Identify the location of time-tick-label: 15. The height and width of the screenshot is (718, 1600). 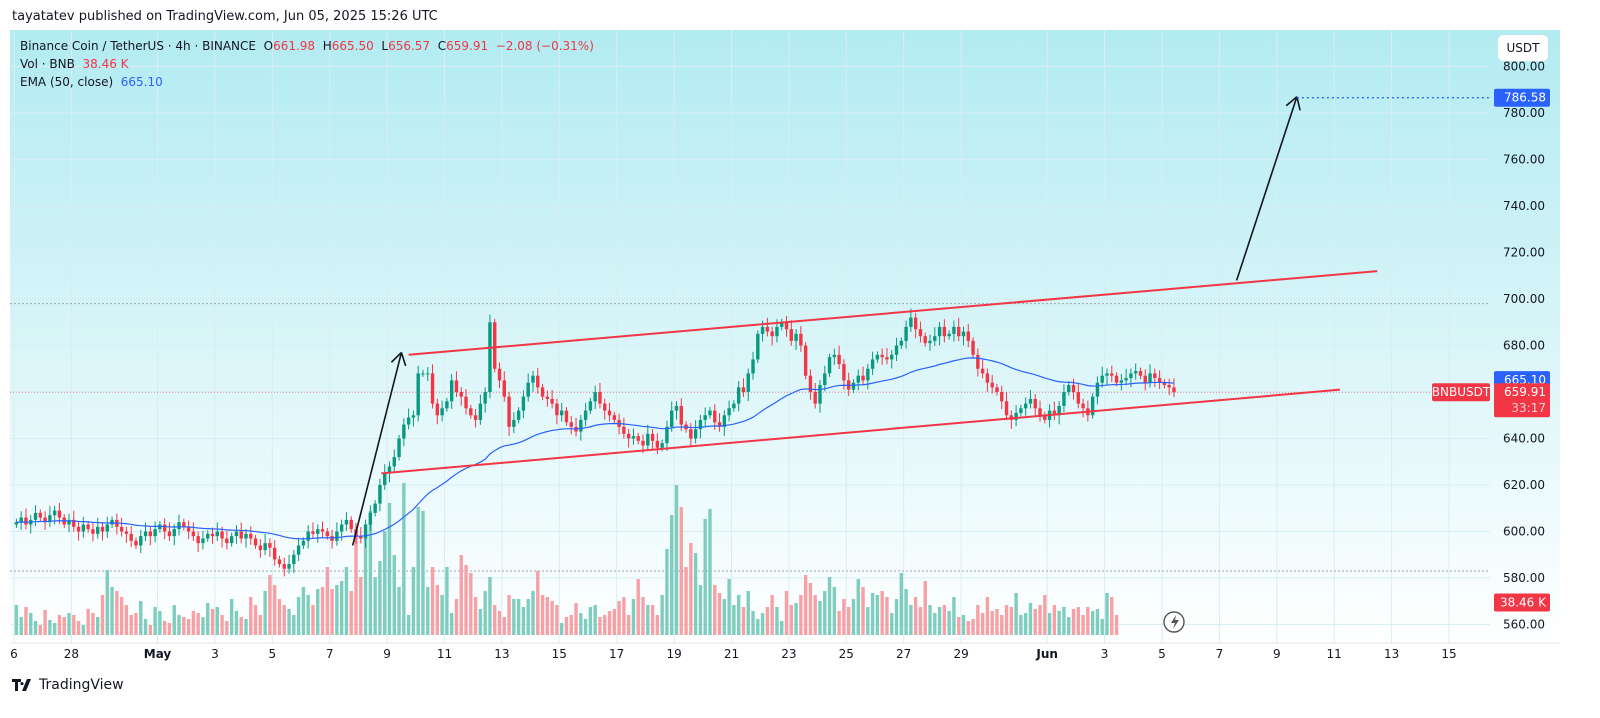
(1448, 654).